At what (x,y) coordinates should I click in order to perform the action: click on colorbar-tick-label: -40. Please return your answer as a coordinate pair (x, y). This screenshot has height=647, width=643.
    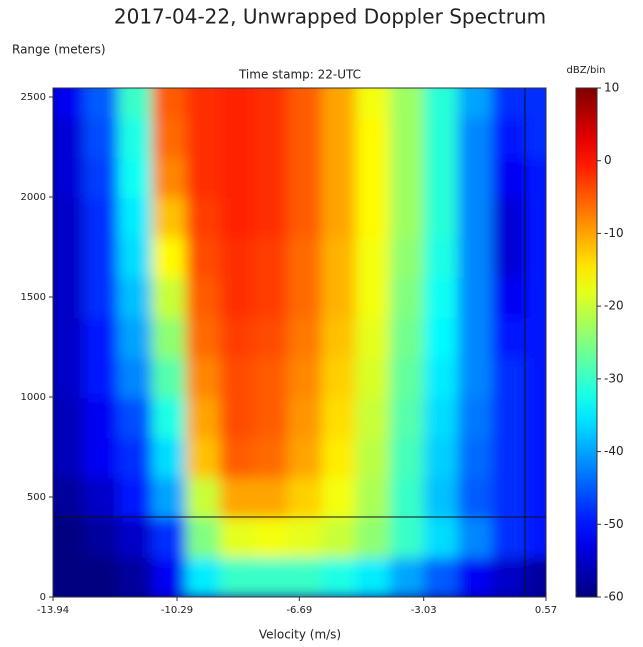
    Looking at the image, I should click on (614, 451).